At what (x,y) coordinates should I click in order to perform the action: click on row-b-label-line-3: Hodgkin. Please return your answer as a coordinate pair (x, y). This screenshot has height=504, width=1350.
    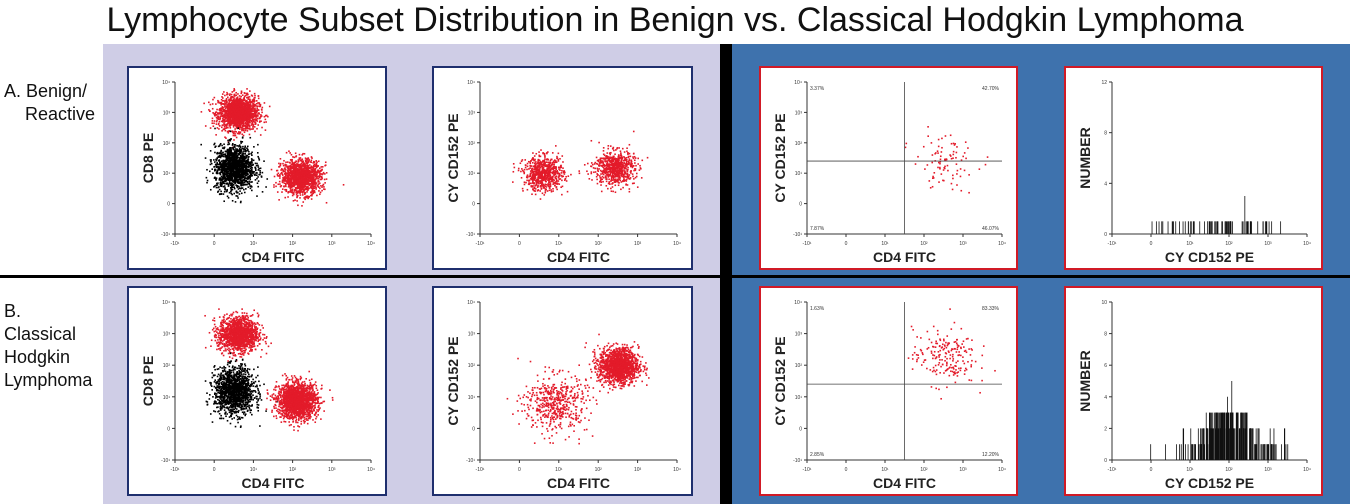
    Looking at the image, I should click on (37, 357).